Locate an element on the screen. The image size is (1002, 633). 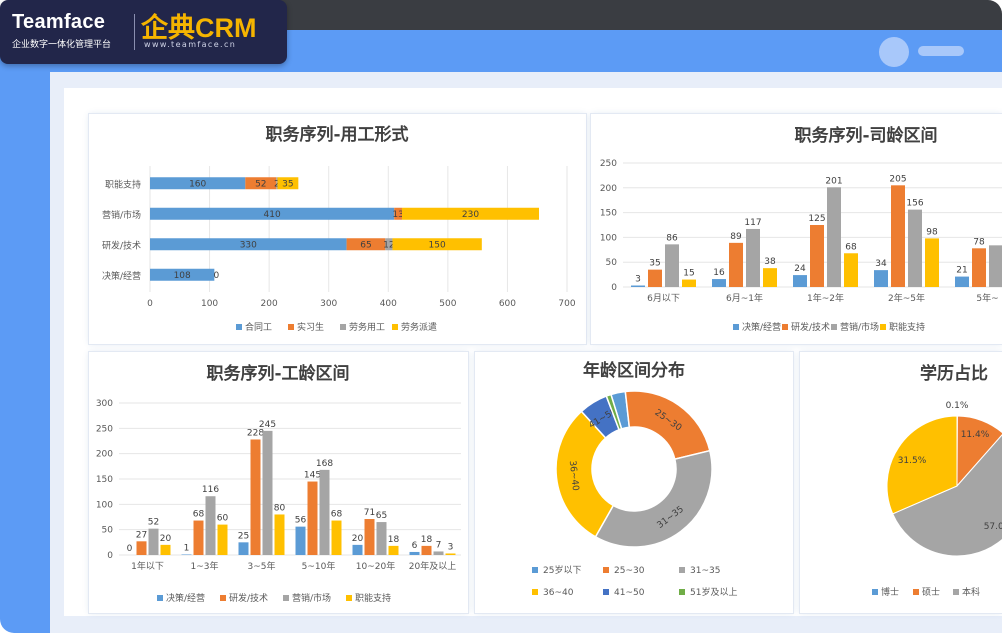
category-label: 2年~5年 is located at coordinates (906, 298).